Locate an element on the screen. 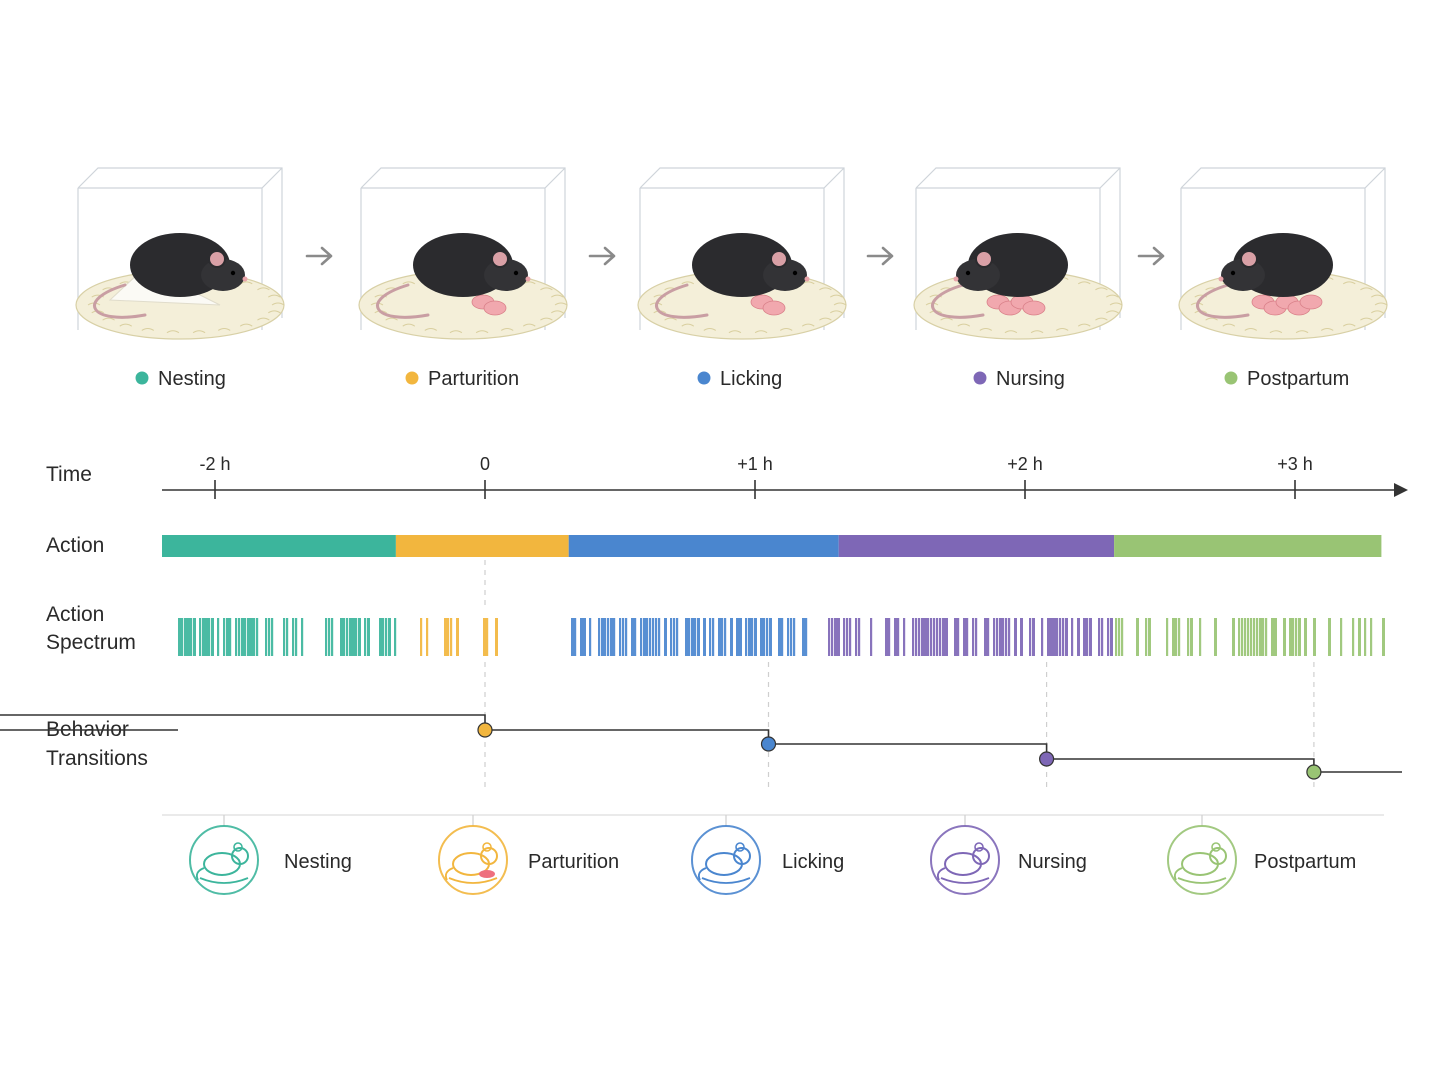 Image resolution: width=1448 pixels, height=1091 pixels. mouse-head is located at coordinates (223, 275).